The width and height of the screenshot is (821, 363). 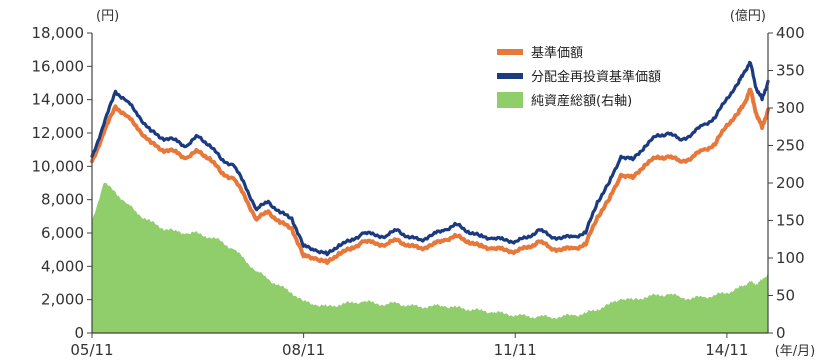 What do you see at coordinates (62, 266) in the screenshot?
I see `left-tick-label: 4,000` at bounding box center [62, 266].